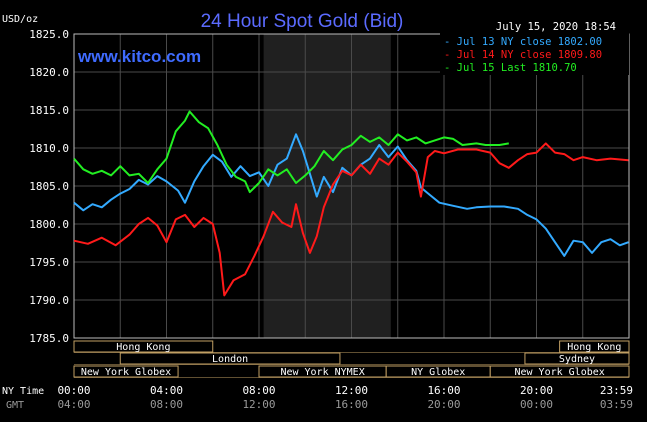  What do you see at coordinates (49, 148) in the screenshot?
I see `y-tick-label: 1810.0` at bounding box center [49, 148].